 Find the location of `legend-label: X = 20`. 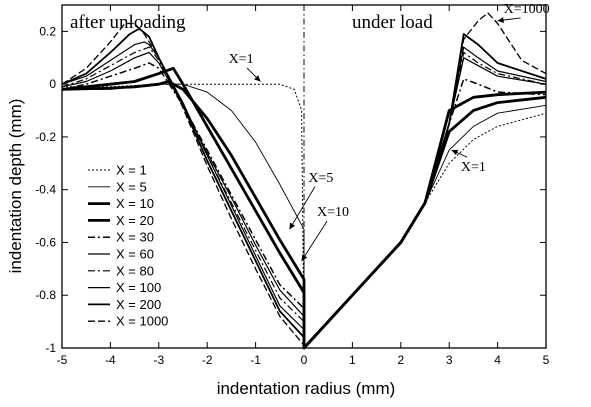

legend-label: X = 20 is located at coordinates (135, 220).